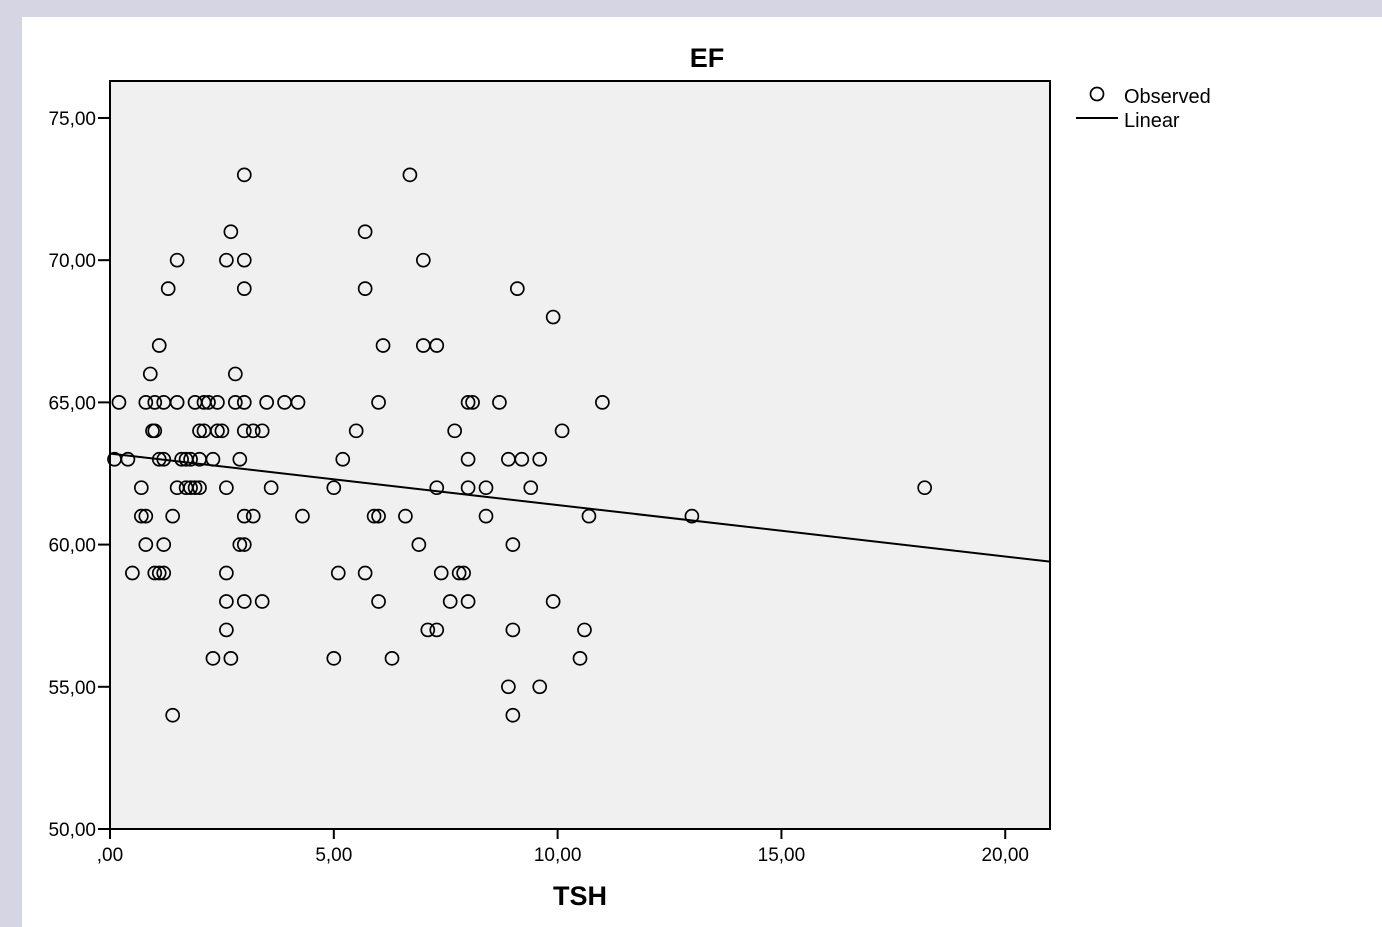 The width and height of the screenshot is (1382, 927). What do you see at coordinates (1097, 94) in the screenshot?
I see `legend-observed-marker` at bounding box center [1097, 94].